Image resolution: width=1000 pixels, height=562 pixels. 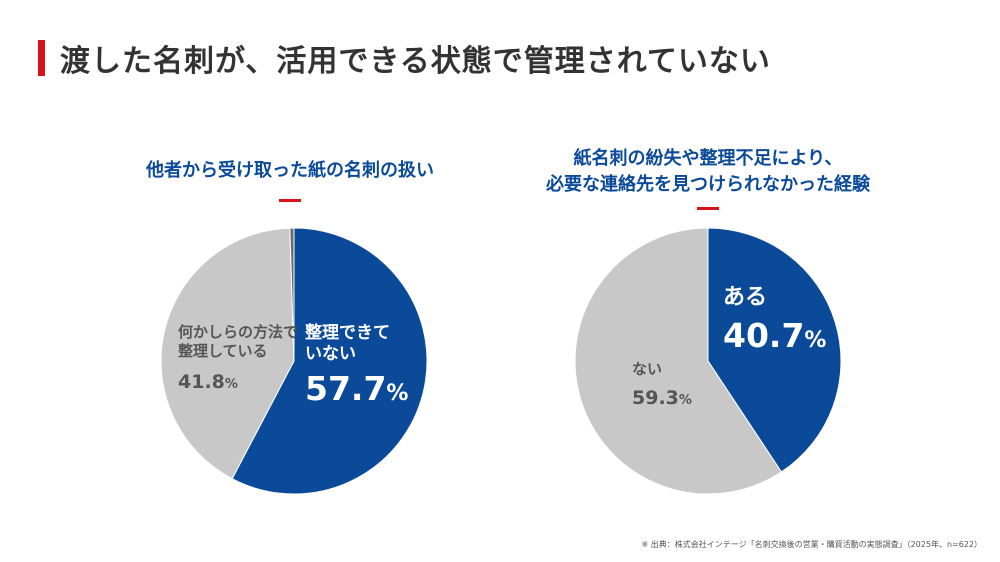 I want to click on chart-2-slice-0-label-line-1: ある, so click(x=745, y=297).